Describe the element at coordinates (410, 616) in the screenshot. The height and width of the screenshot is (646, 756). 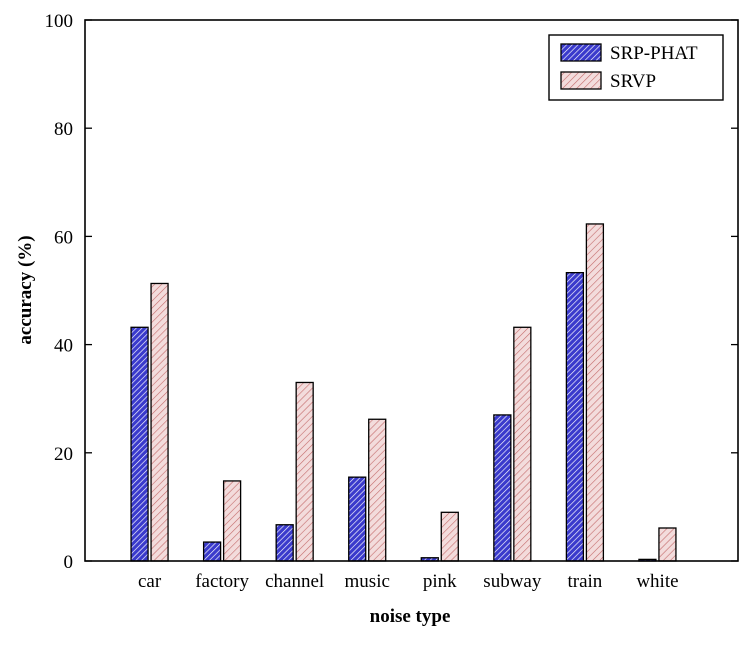
I see `x-axis-label: noise type` at that location.